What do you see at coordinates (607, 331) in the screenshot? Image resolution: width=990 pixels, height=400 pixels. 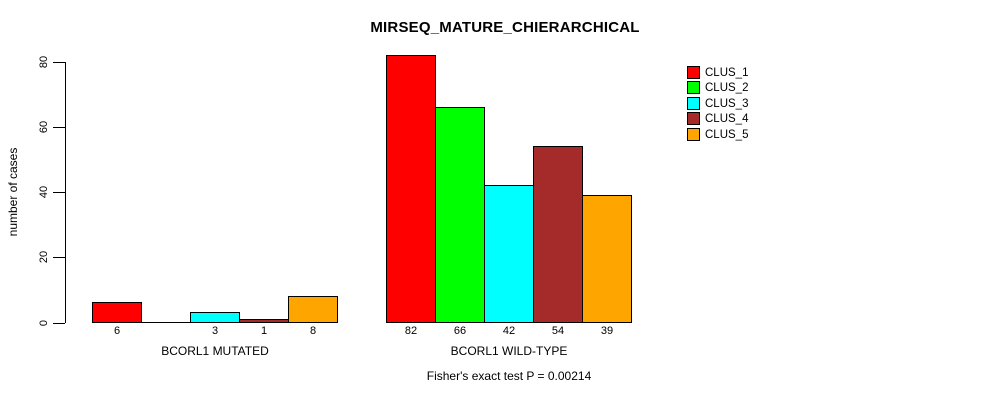 I see `bar-value-label: 39` at bounding box center [607, 331].